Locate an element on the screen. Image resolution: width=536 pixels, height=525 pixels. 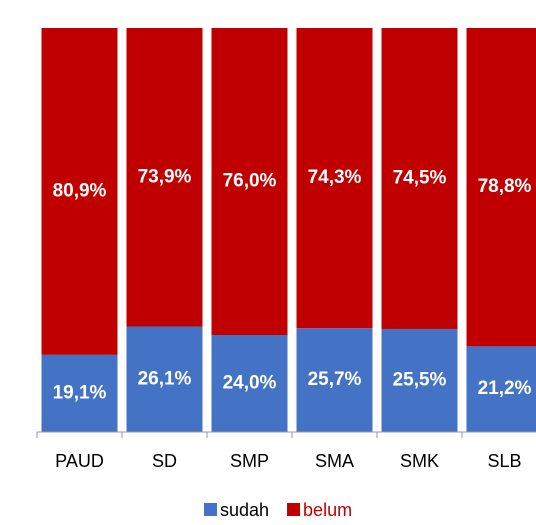
data-label: 25,7% is located at coordinates (335, 379).